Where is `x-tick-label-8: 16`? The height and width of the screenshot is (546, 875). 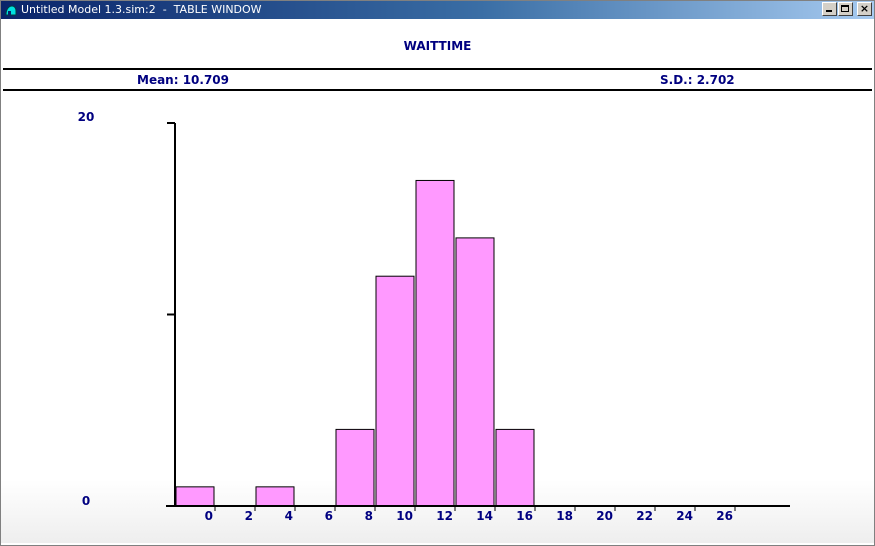 x-tick-label-8: 16 is located at coordinates (524, 516).